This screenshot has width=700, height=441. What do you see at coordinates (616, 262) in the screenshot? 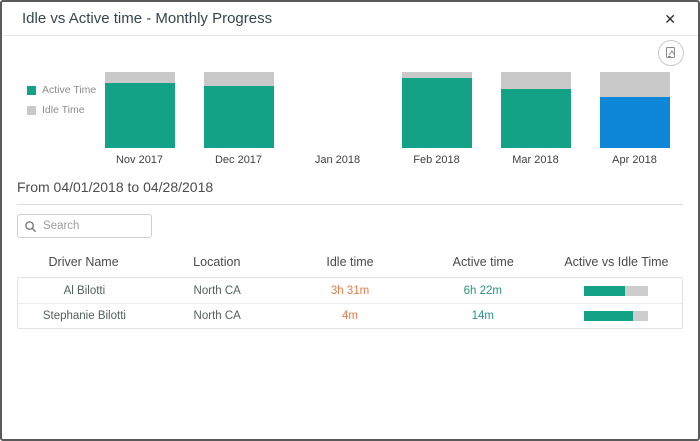
I see `column-header-active-vs-idle: Active vs Idle Time` at bounding box center [616, 262].